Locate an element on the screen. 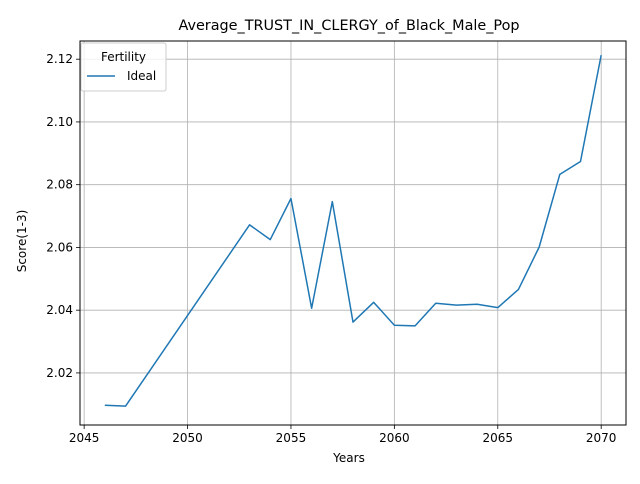 The image size is (640, 484). legend-box is located at coordinates (123, 67).